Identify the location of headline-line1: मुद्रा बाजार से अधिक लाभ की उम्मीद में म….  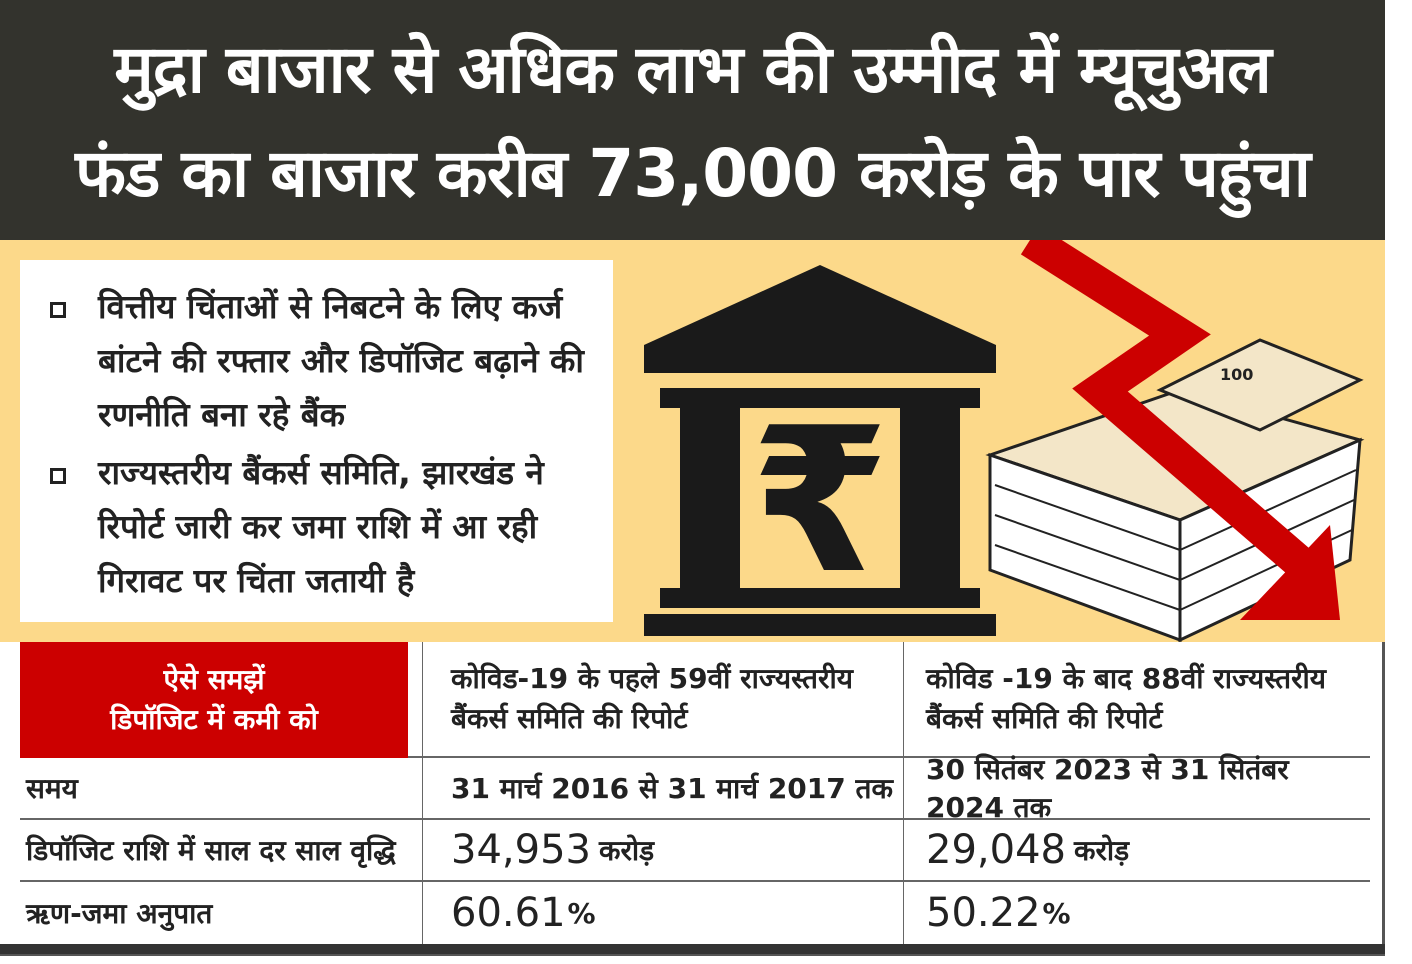
(693, 69).